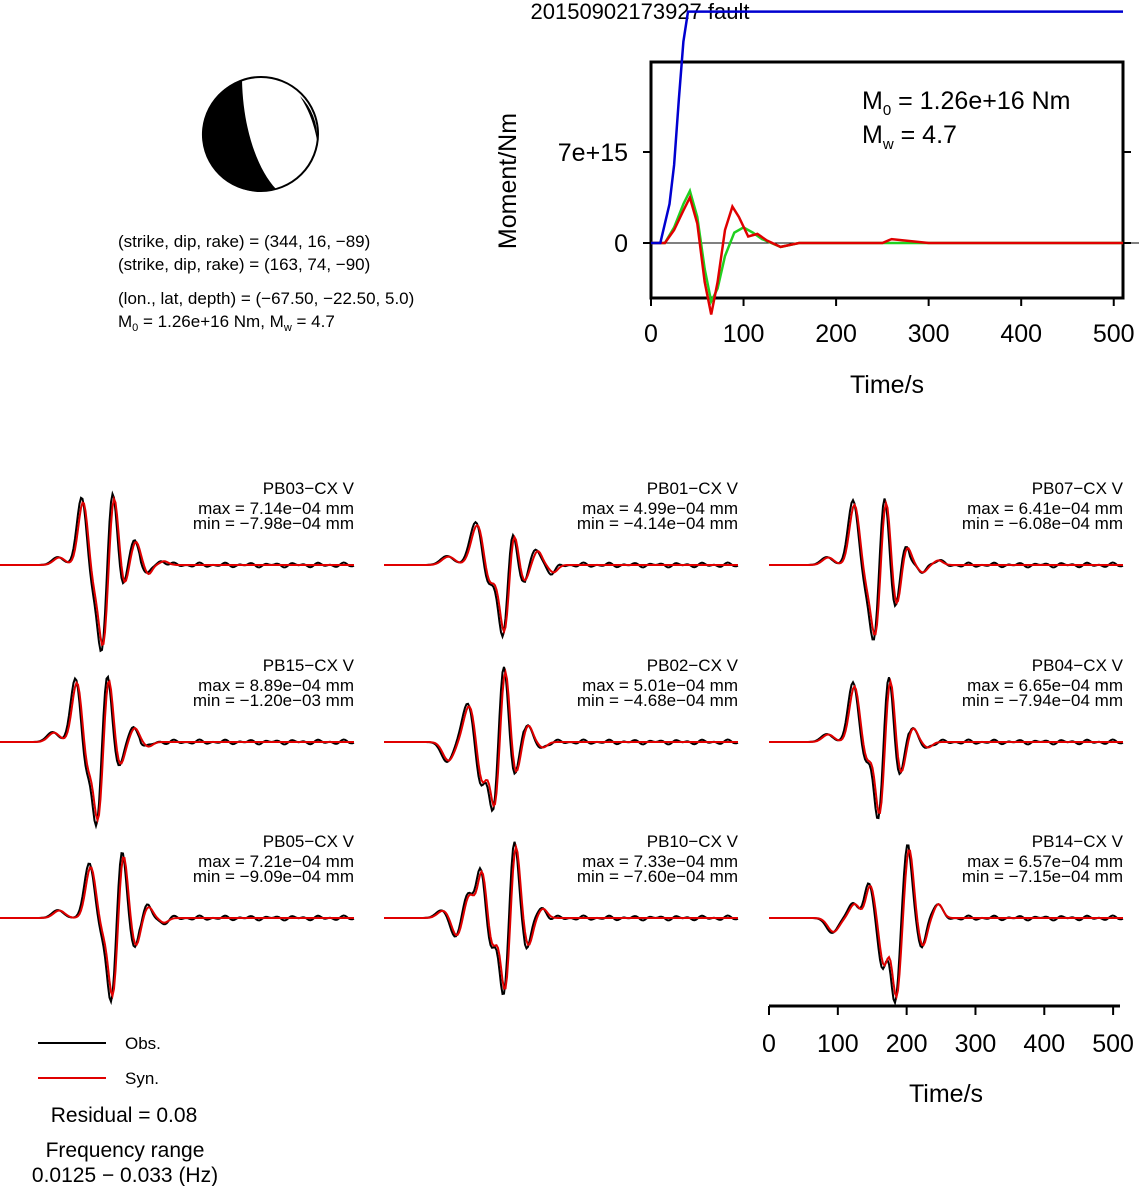  Describe the element at coordinates (693, 841) in the screenshot. I see `station-name: PB10−CX V` at that location.